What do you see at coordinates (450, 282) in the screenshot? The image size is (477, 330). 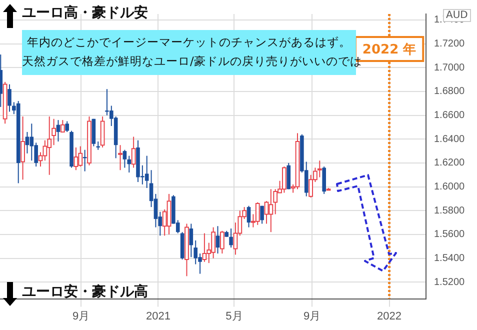 I see `y-tick-label: 1.5200` at bounding box center [450, 282].